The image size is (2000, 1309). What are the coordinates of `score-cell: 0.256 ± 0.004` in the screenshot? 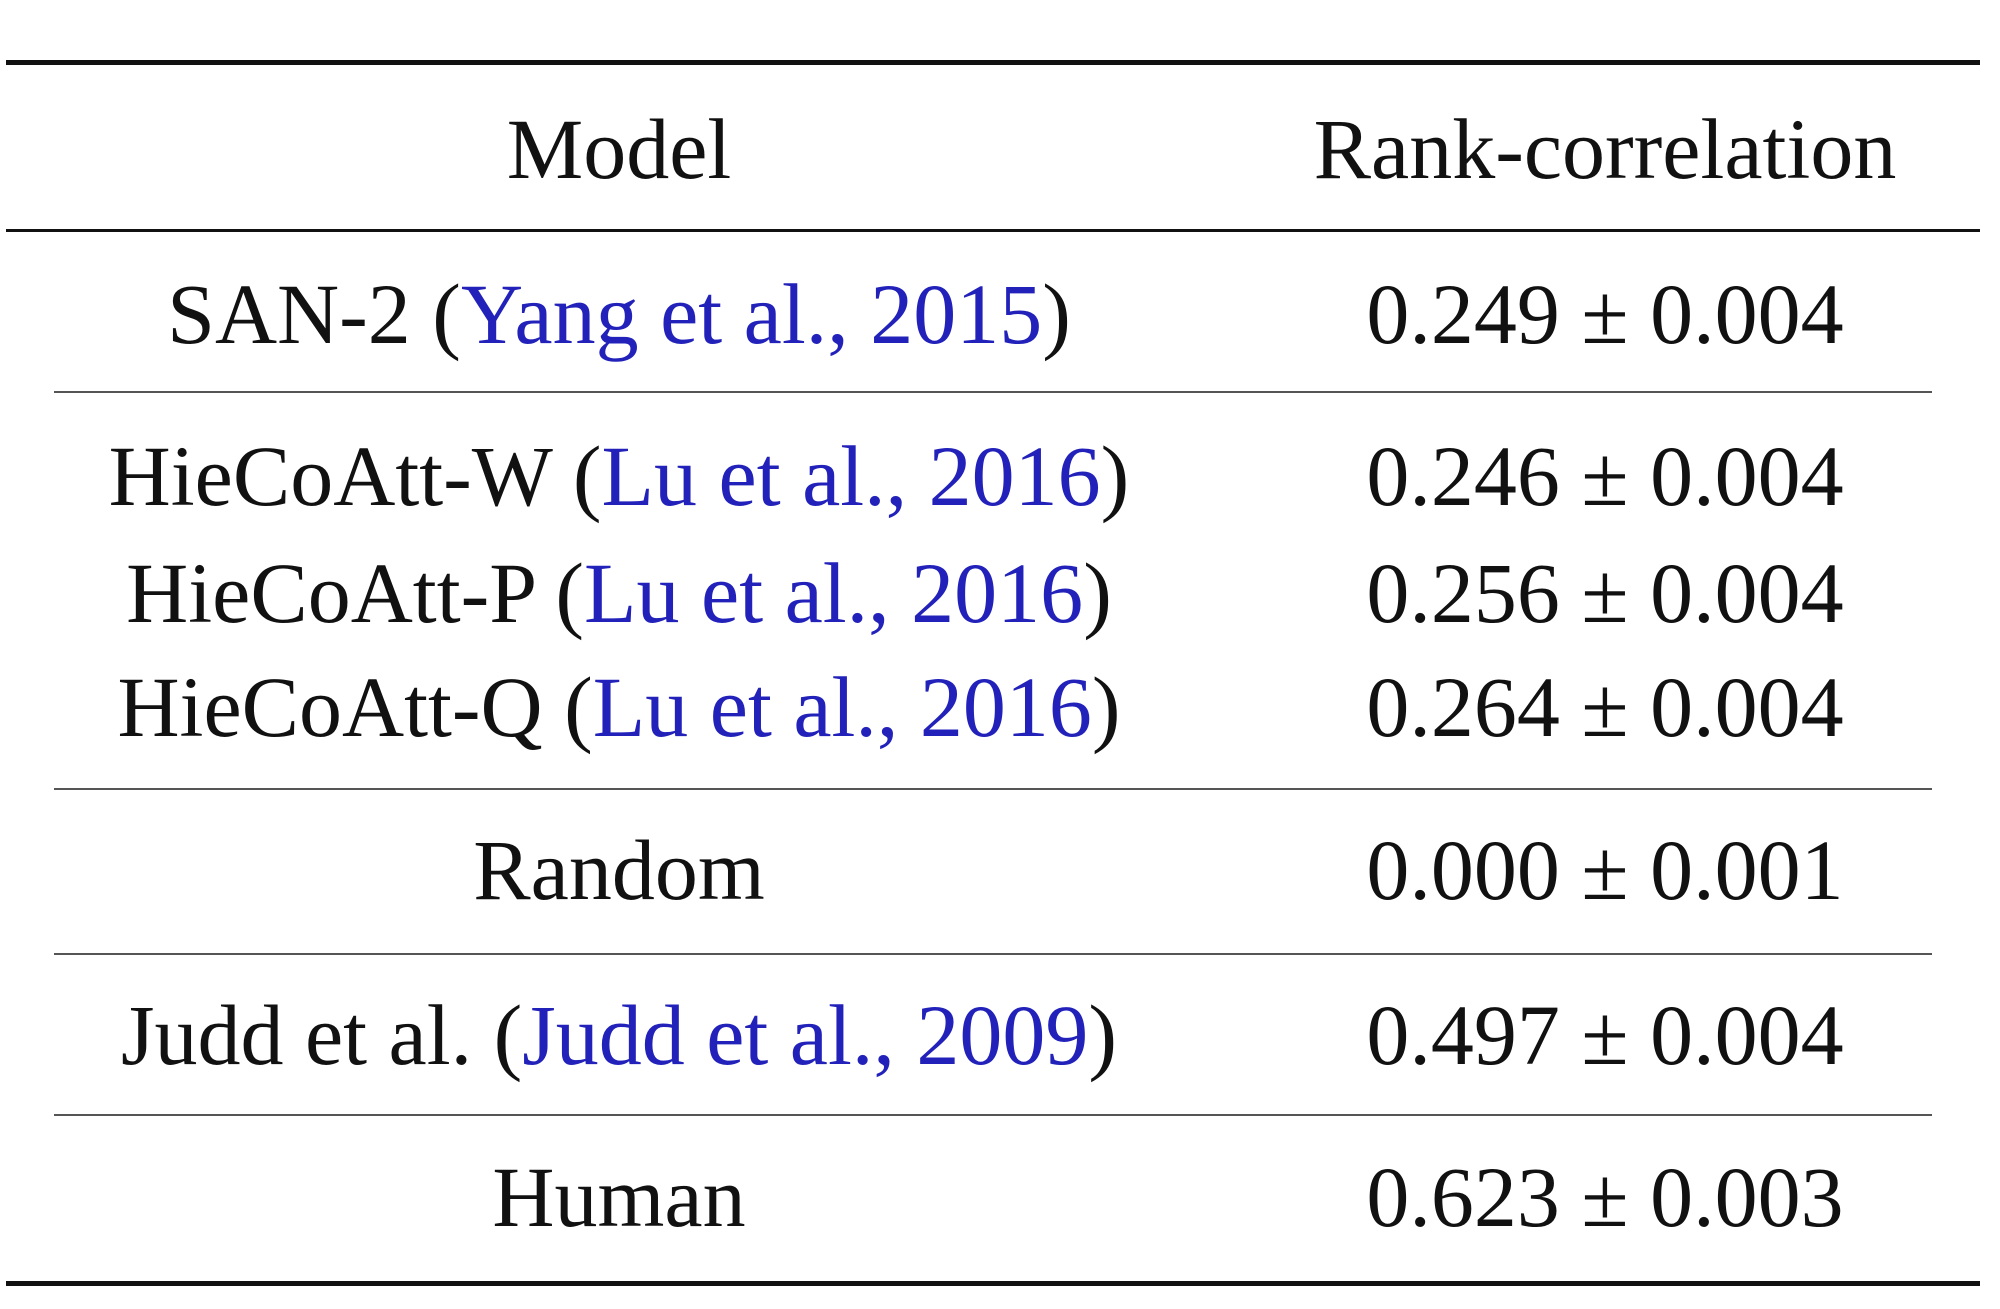 It's located at (1605, 593).